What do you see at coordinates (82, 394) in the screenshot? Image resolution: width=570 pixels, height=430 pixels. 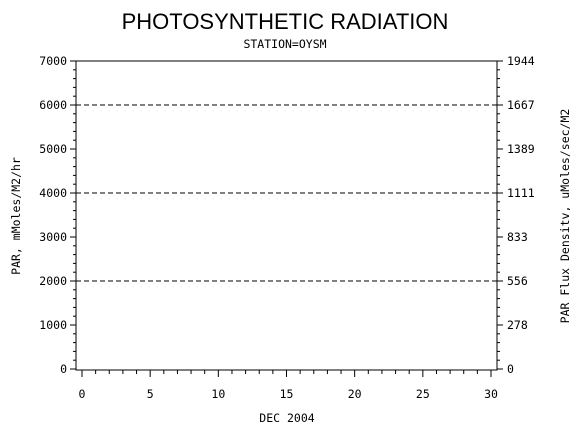 I see `x-tick-label: 0` at bounding box center [82, 394].